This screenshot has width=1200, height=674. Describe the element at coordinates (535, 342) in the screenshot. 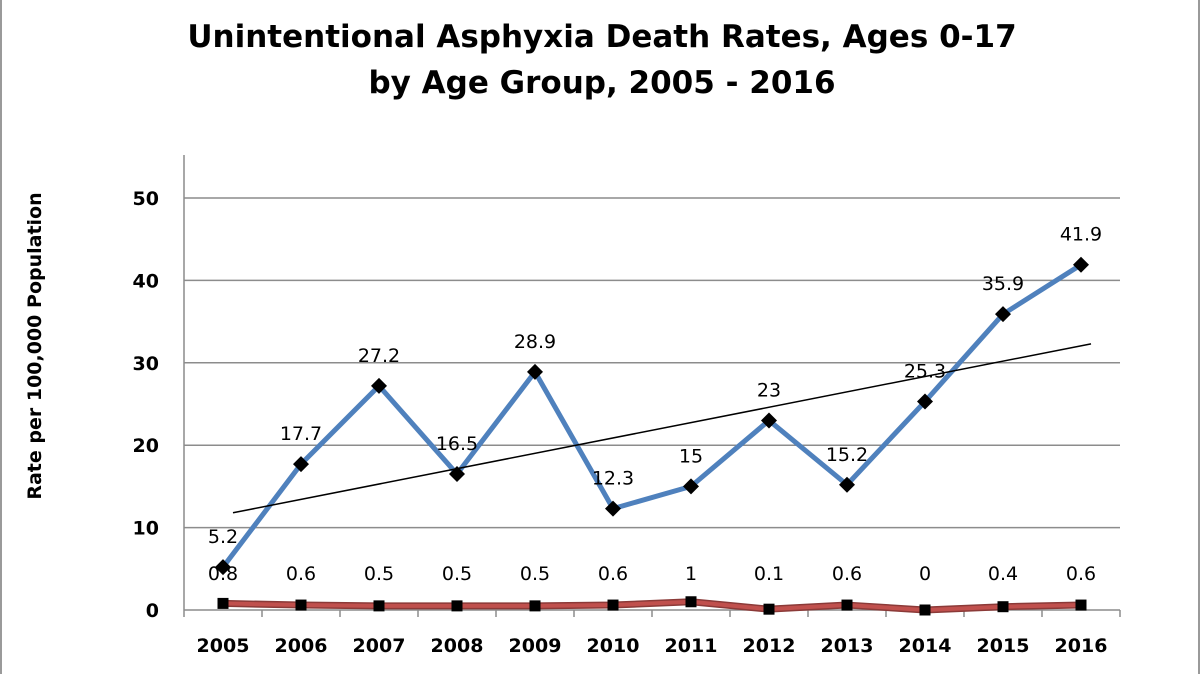

I see `data-label: 28.9` at that location.